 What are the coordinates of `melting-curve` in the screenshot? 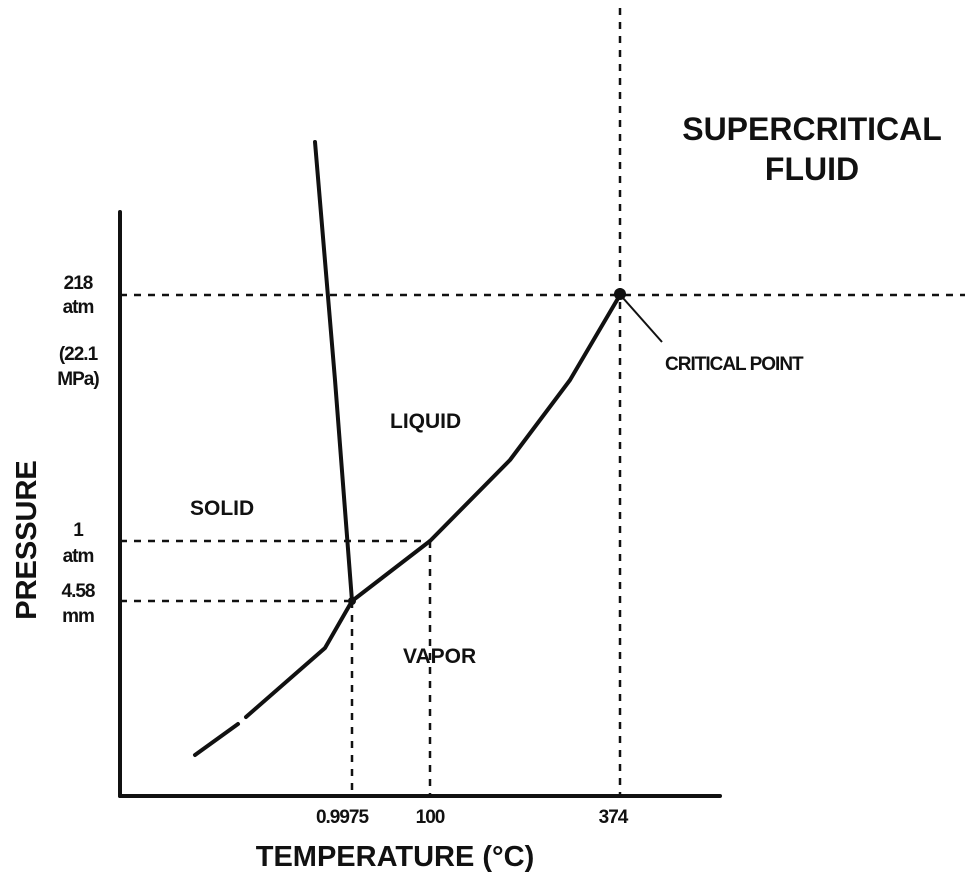 It's located at (333, 371).